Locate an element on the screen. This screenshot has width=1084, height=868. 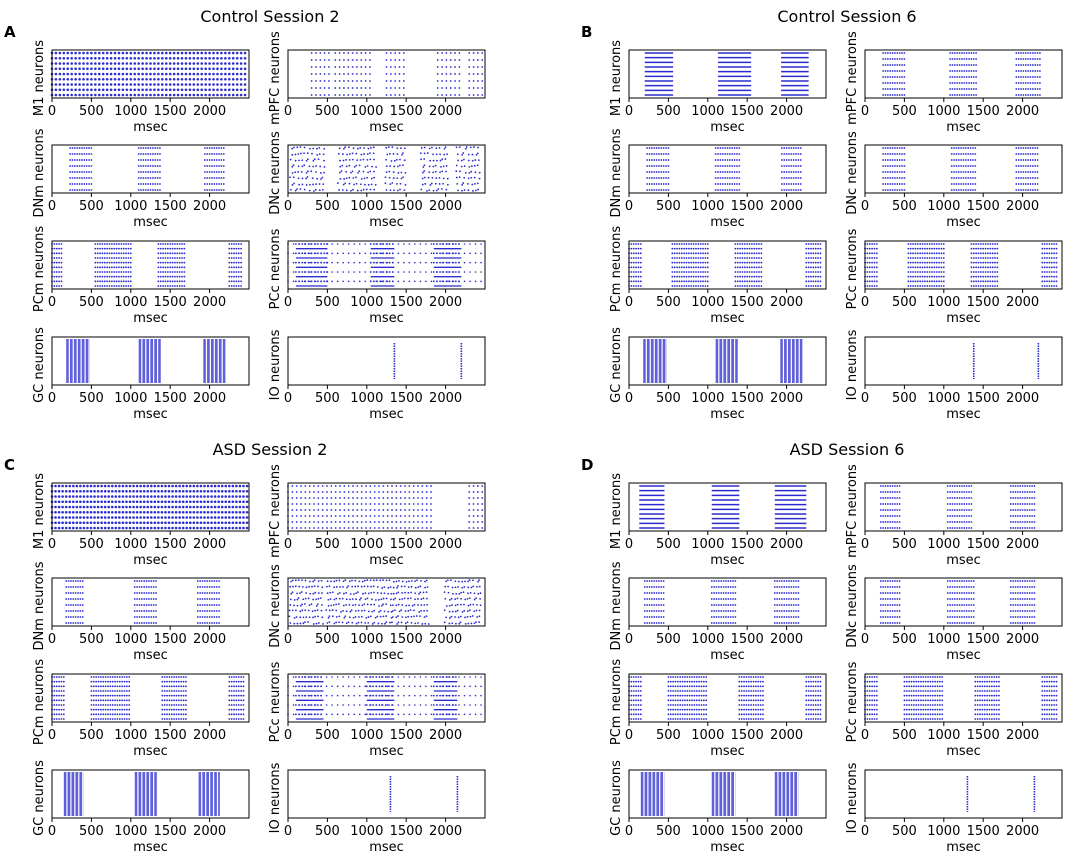
x-tick-label: 1500 is located at coordinates (983, 111).